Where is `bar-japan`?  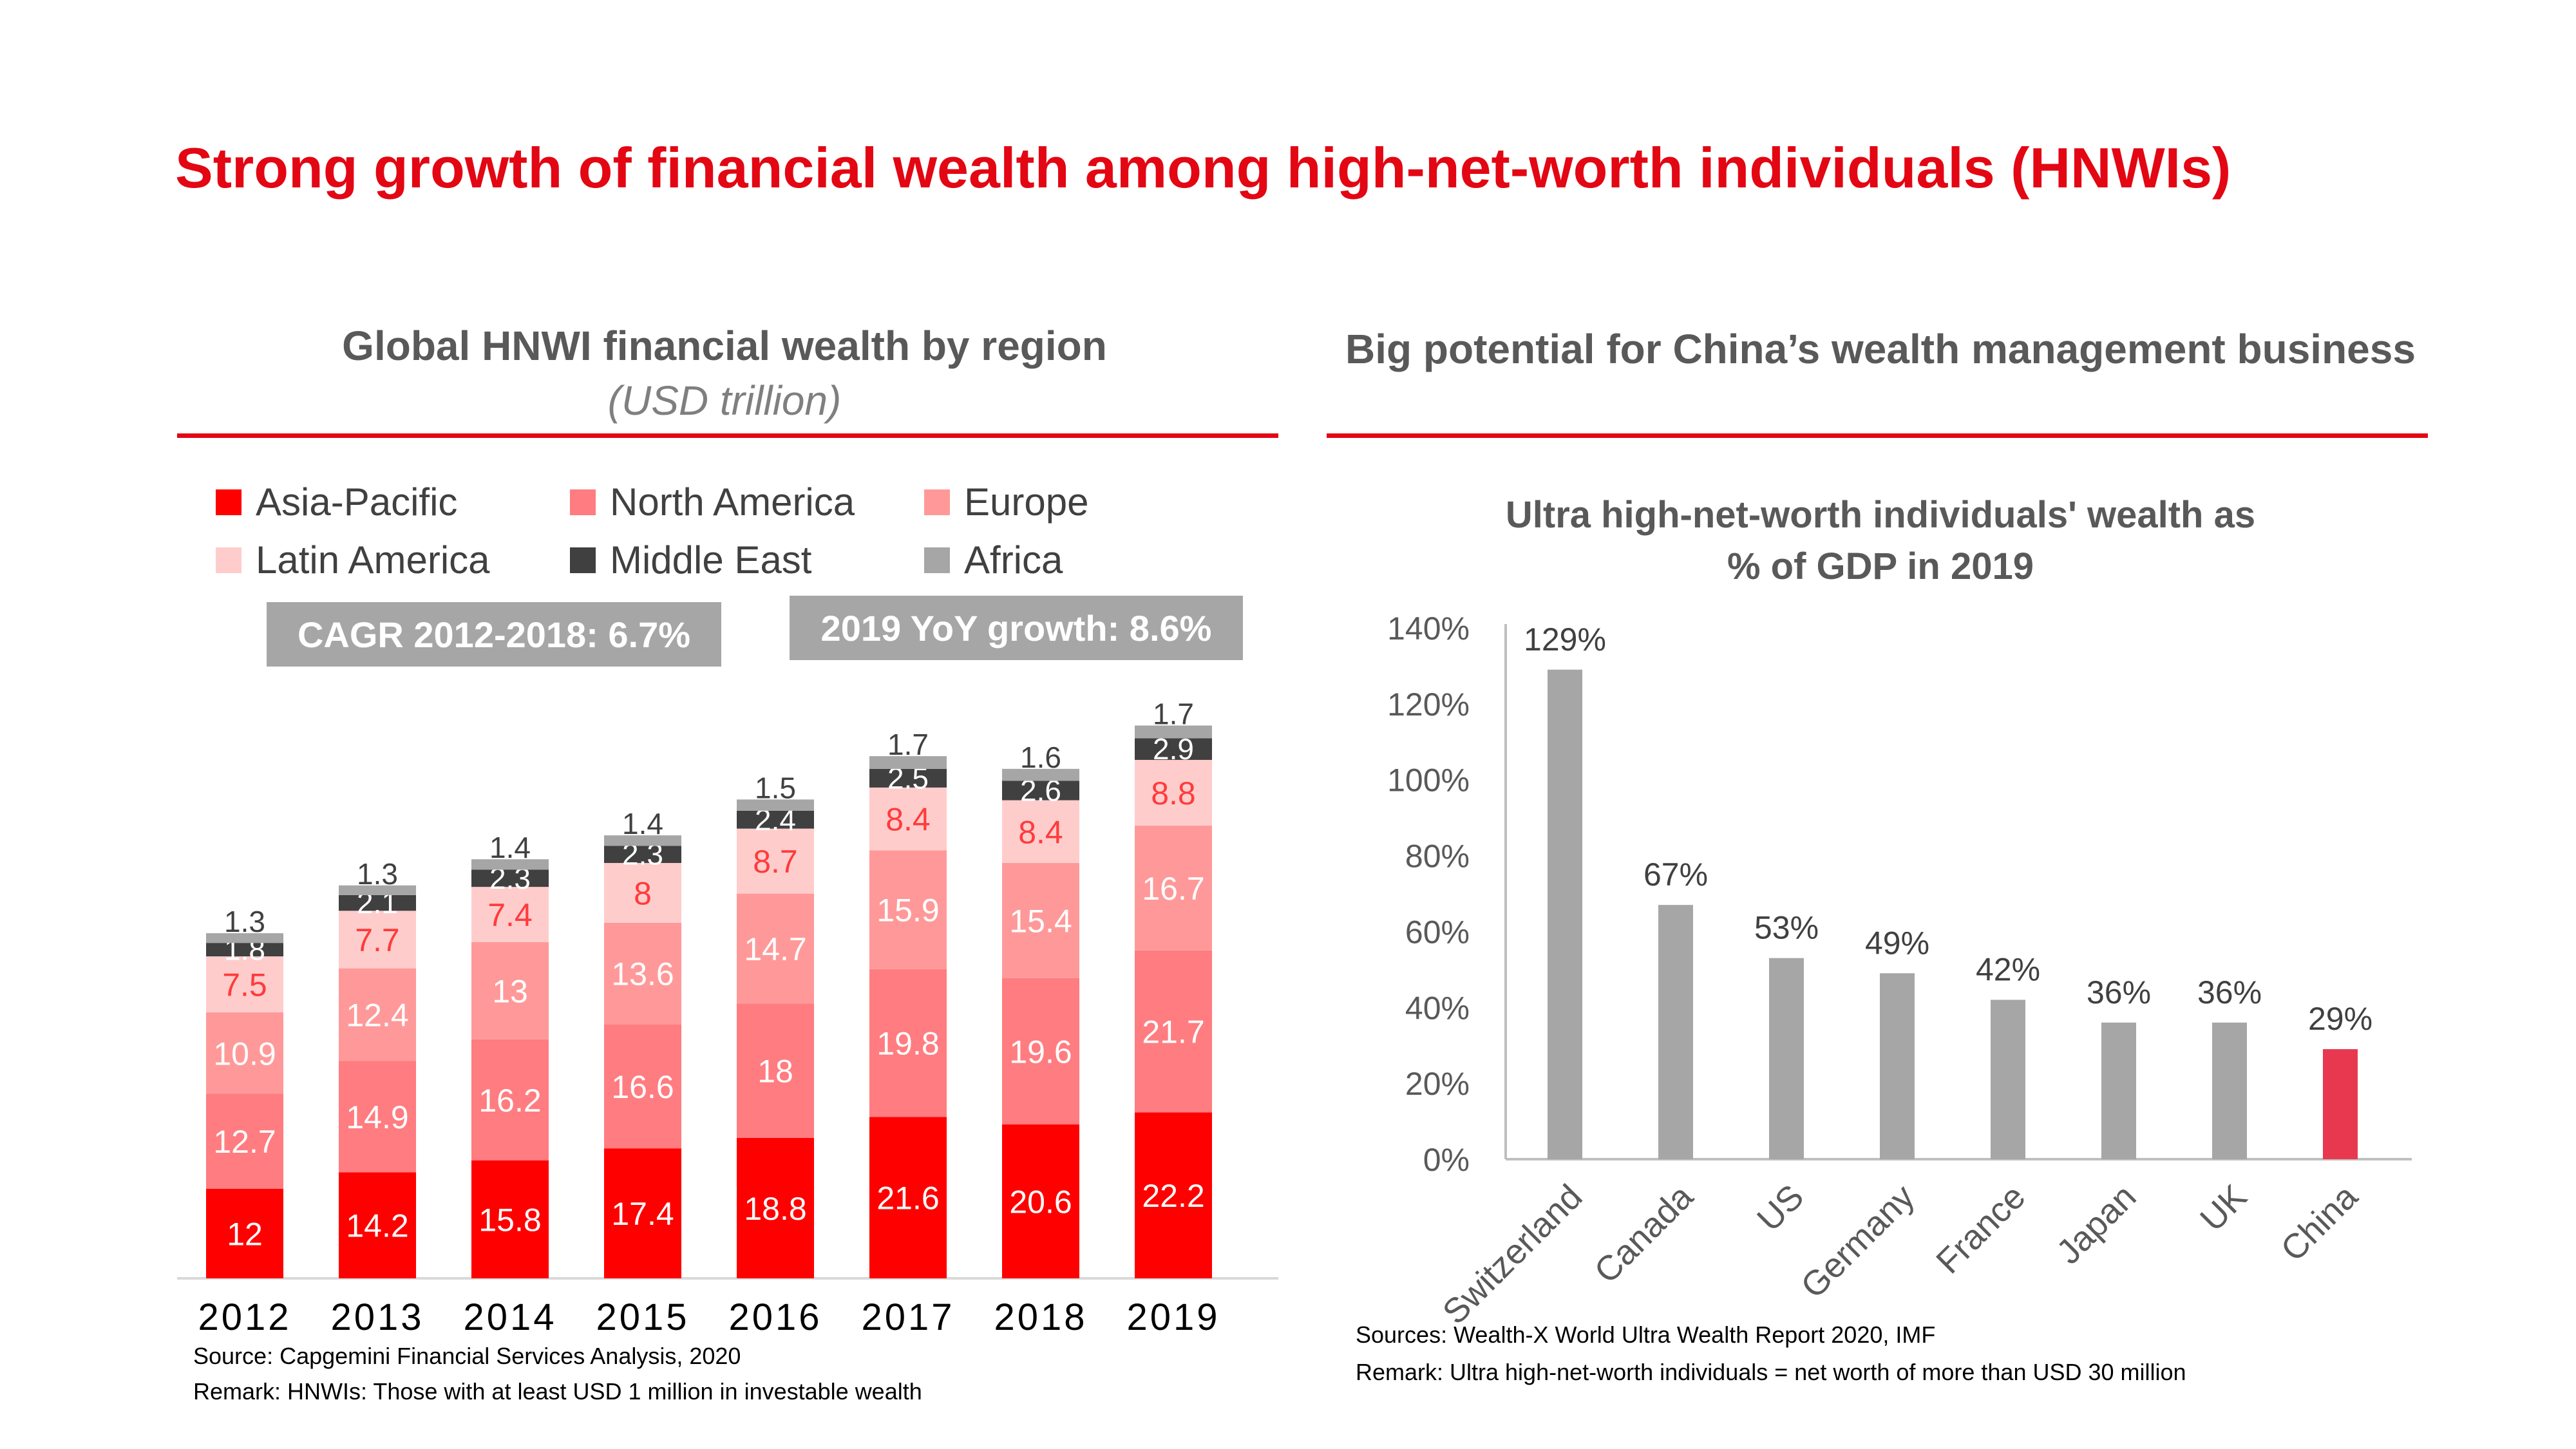
bar-japan is located at coordinates (2118, 1091).